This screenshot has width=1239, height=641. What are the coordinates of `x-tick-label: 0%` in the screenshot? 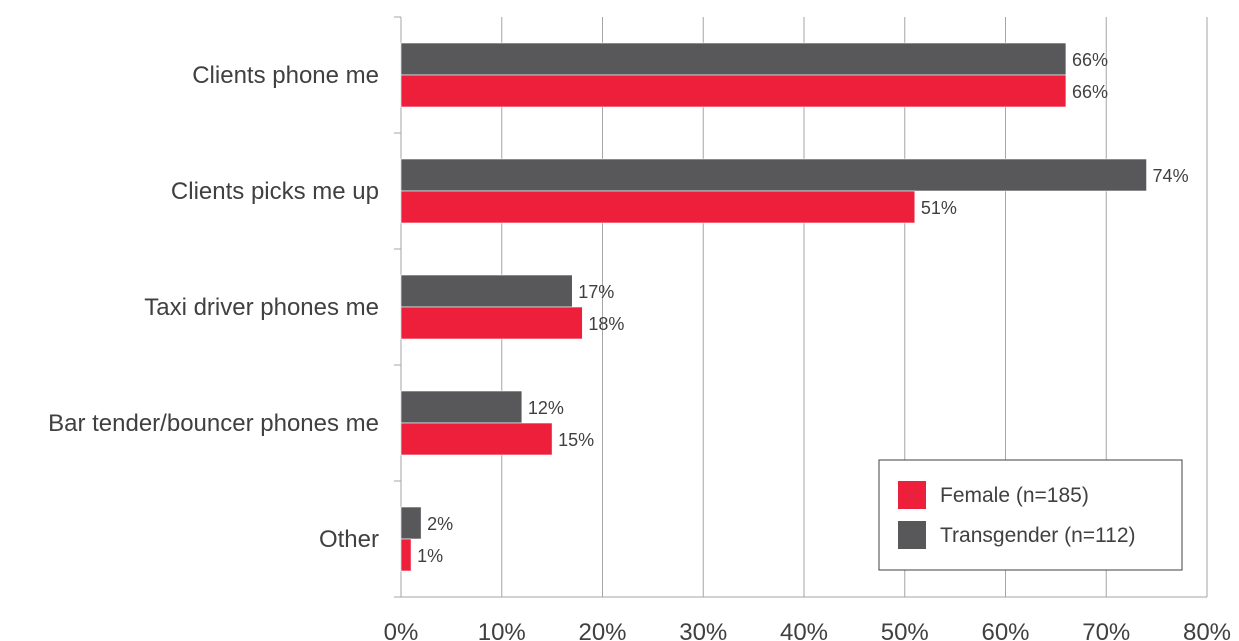 It's located at (401, 630).